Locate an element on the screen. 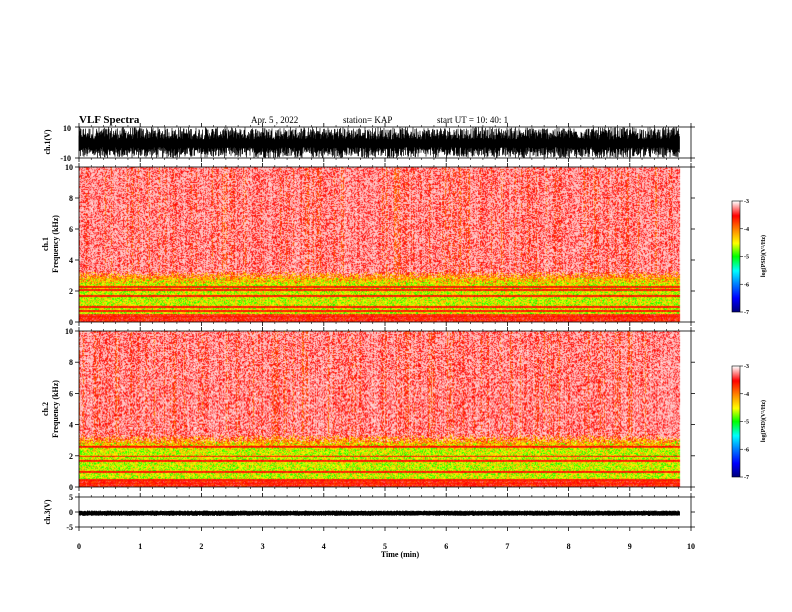 Image resolution: width=792 pixels, height=612 pixels. ch2-spectrogram-ytick-label: 4 is located at coordinates (71, 425).